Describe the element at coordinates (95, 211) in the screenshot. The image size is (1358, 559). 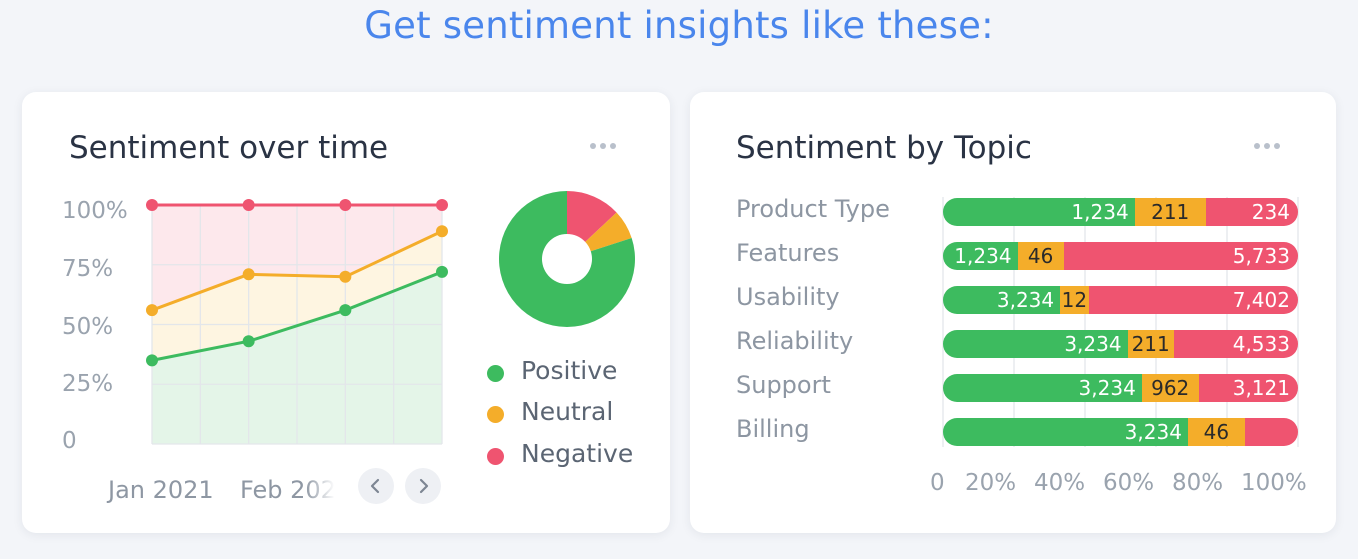
I see `y-tick-label: 100%` at that location.